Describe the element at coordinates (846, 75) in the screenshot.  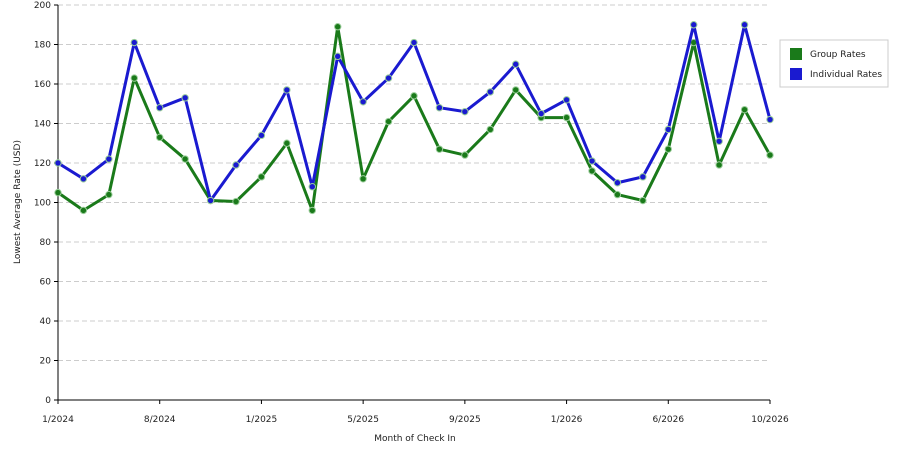
I see `legend-label: Individual Rates` at that location.